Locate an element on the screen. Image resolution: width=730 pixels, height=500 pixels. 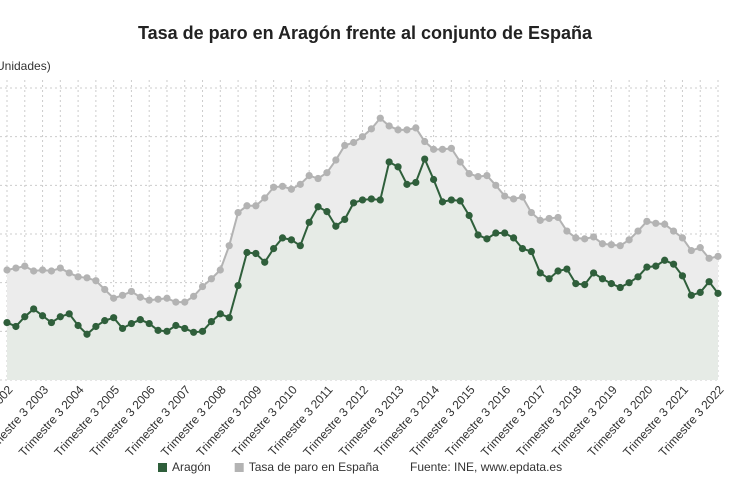
x-tick-label: Trimestre 3 2011 is located at coordinates (300, 421).